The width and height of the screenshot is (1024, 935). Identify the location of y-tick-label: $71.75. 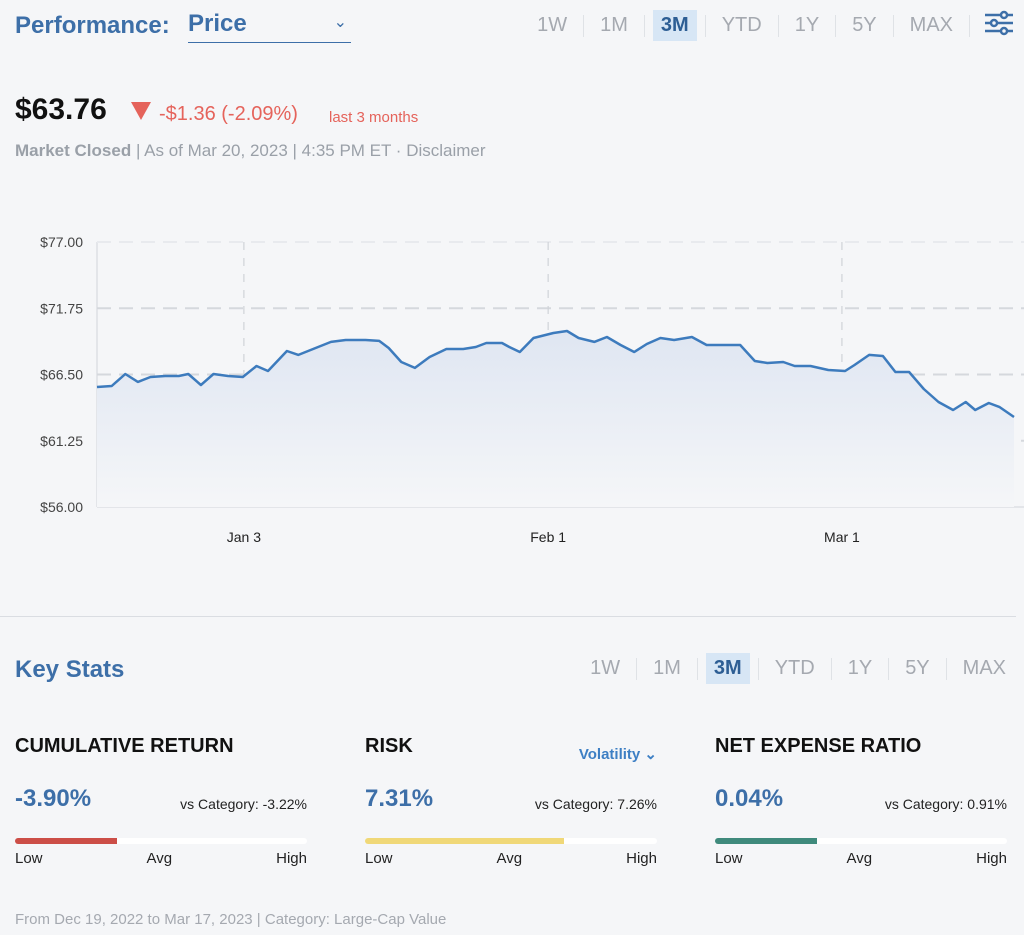
(61, 308).